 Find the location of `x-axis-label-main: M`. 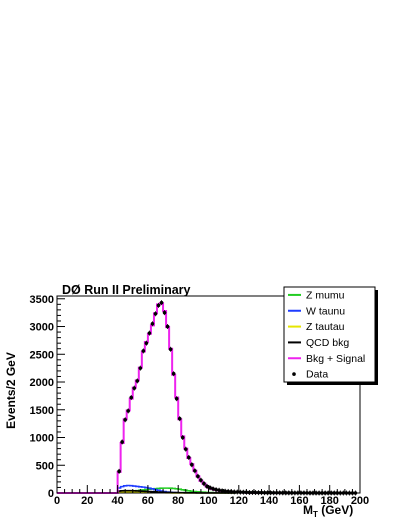

x-axis-label-main: M is located at coordinates (308, 510).